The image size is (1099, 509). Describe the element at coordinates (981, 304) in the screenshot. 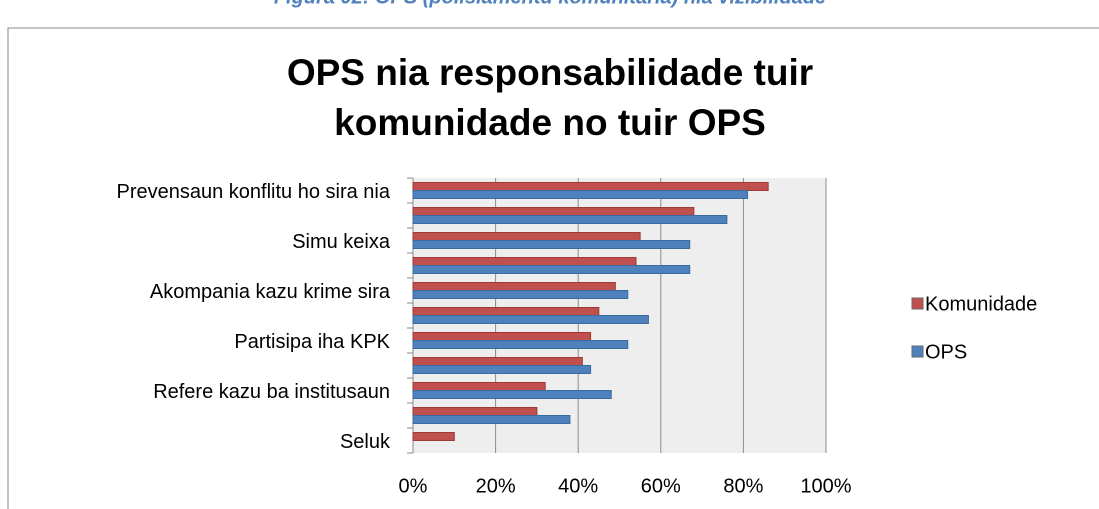

I see `legend-label: Komunidade` at that location.